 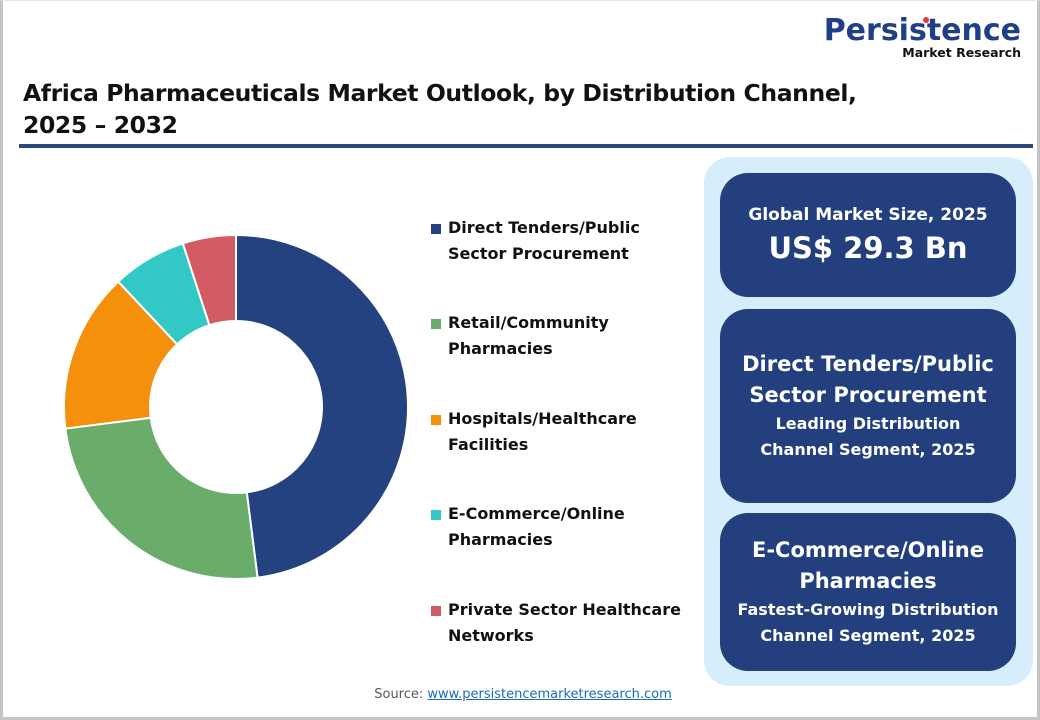 What do you see at coordinates (868, 248) in the screenshot?
I see `market-size-value: US$ 29.3 Bn` at bounding box center [868, 248].